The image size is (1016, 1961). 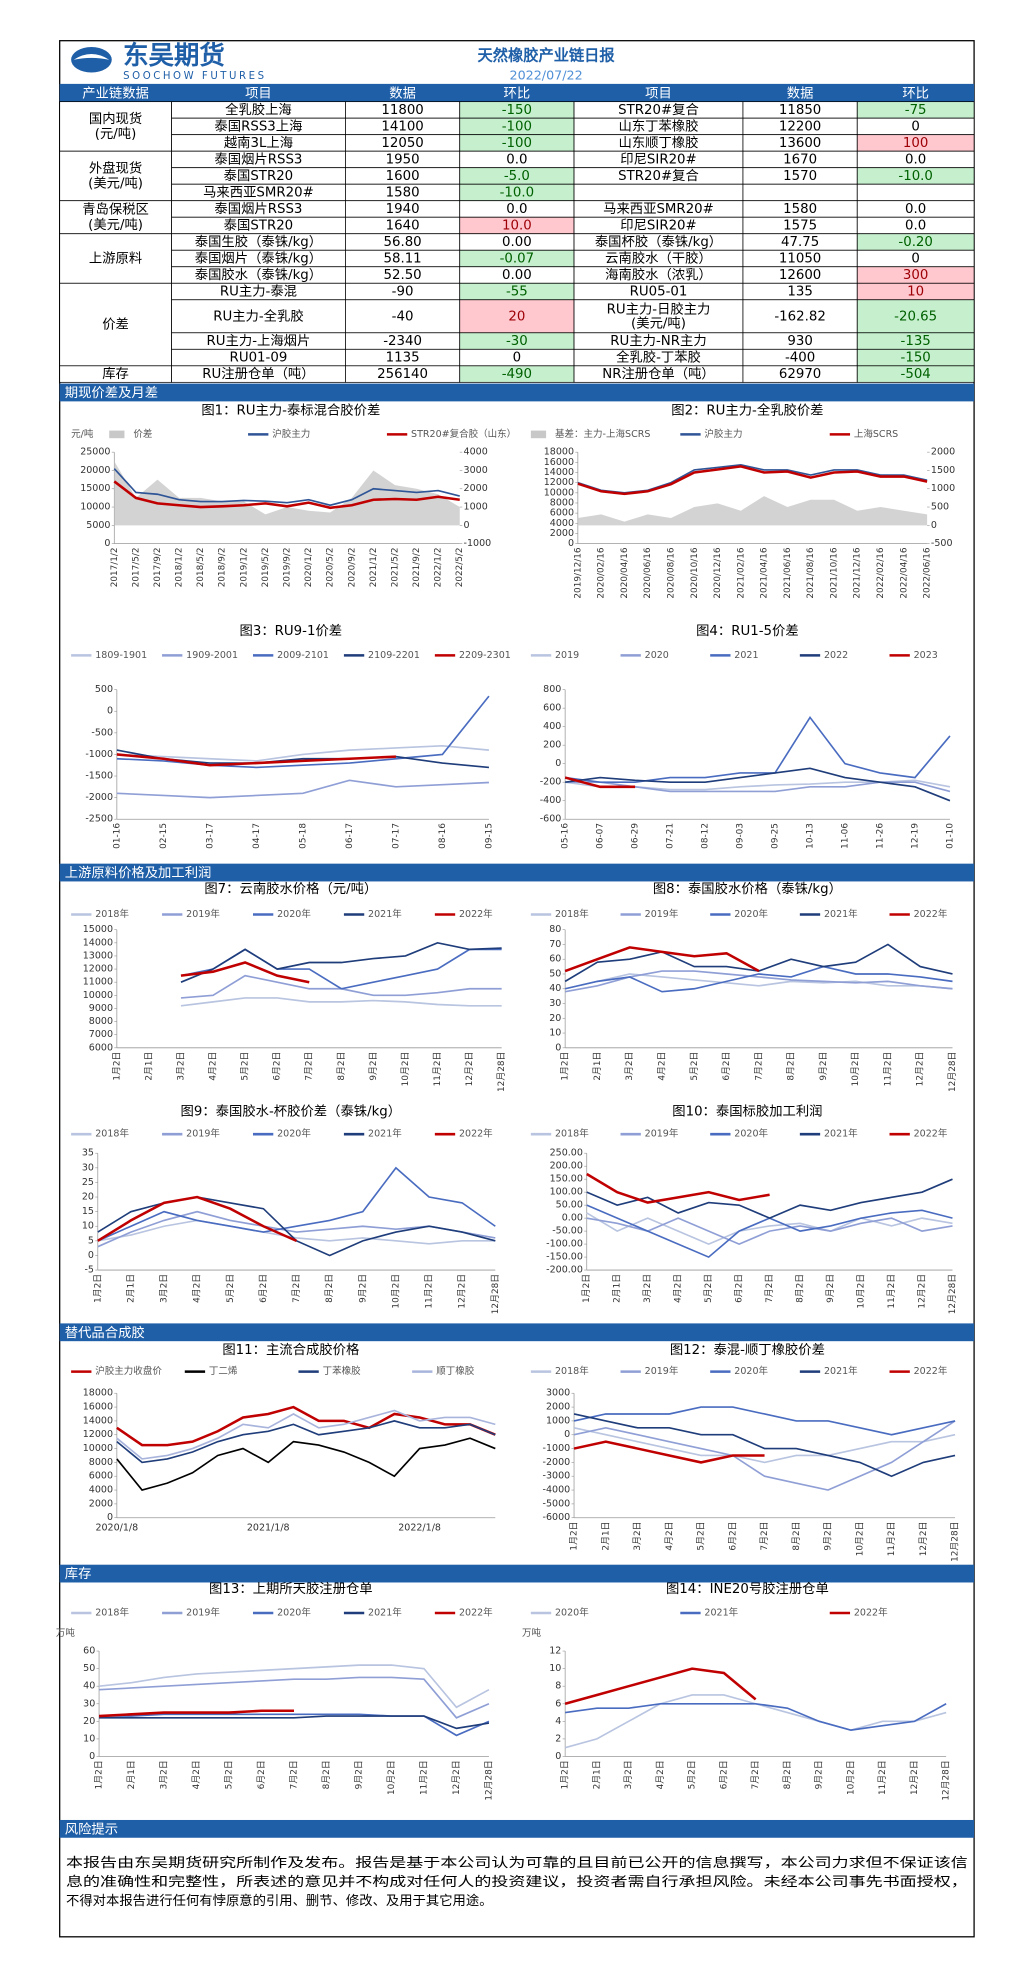 What do you see at coordinates (562, 533) in the screenshot?
I see `y-tick-label: 2000` at bounding box center [562, 533].